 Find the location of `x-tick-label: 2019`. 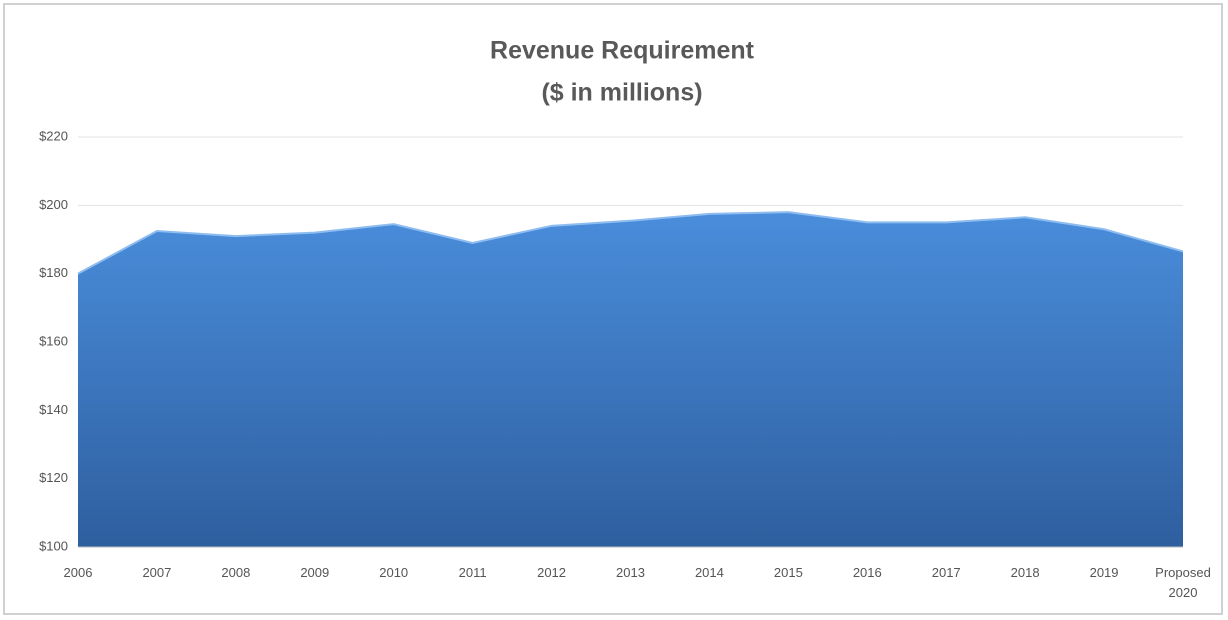

x-tick-label: 2019 is located at coordinates (1104, 572).